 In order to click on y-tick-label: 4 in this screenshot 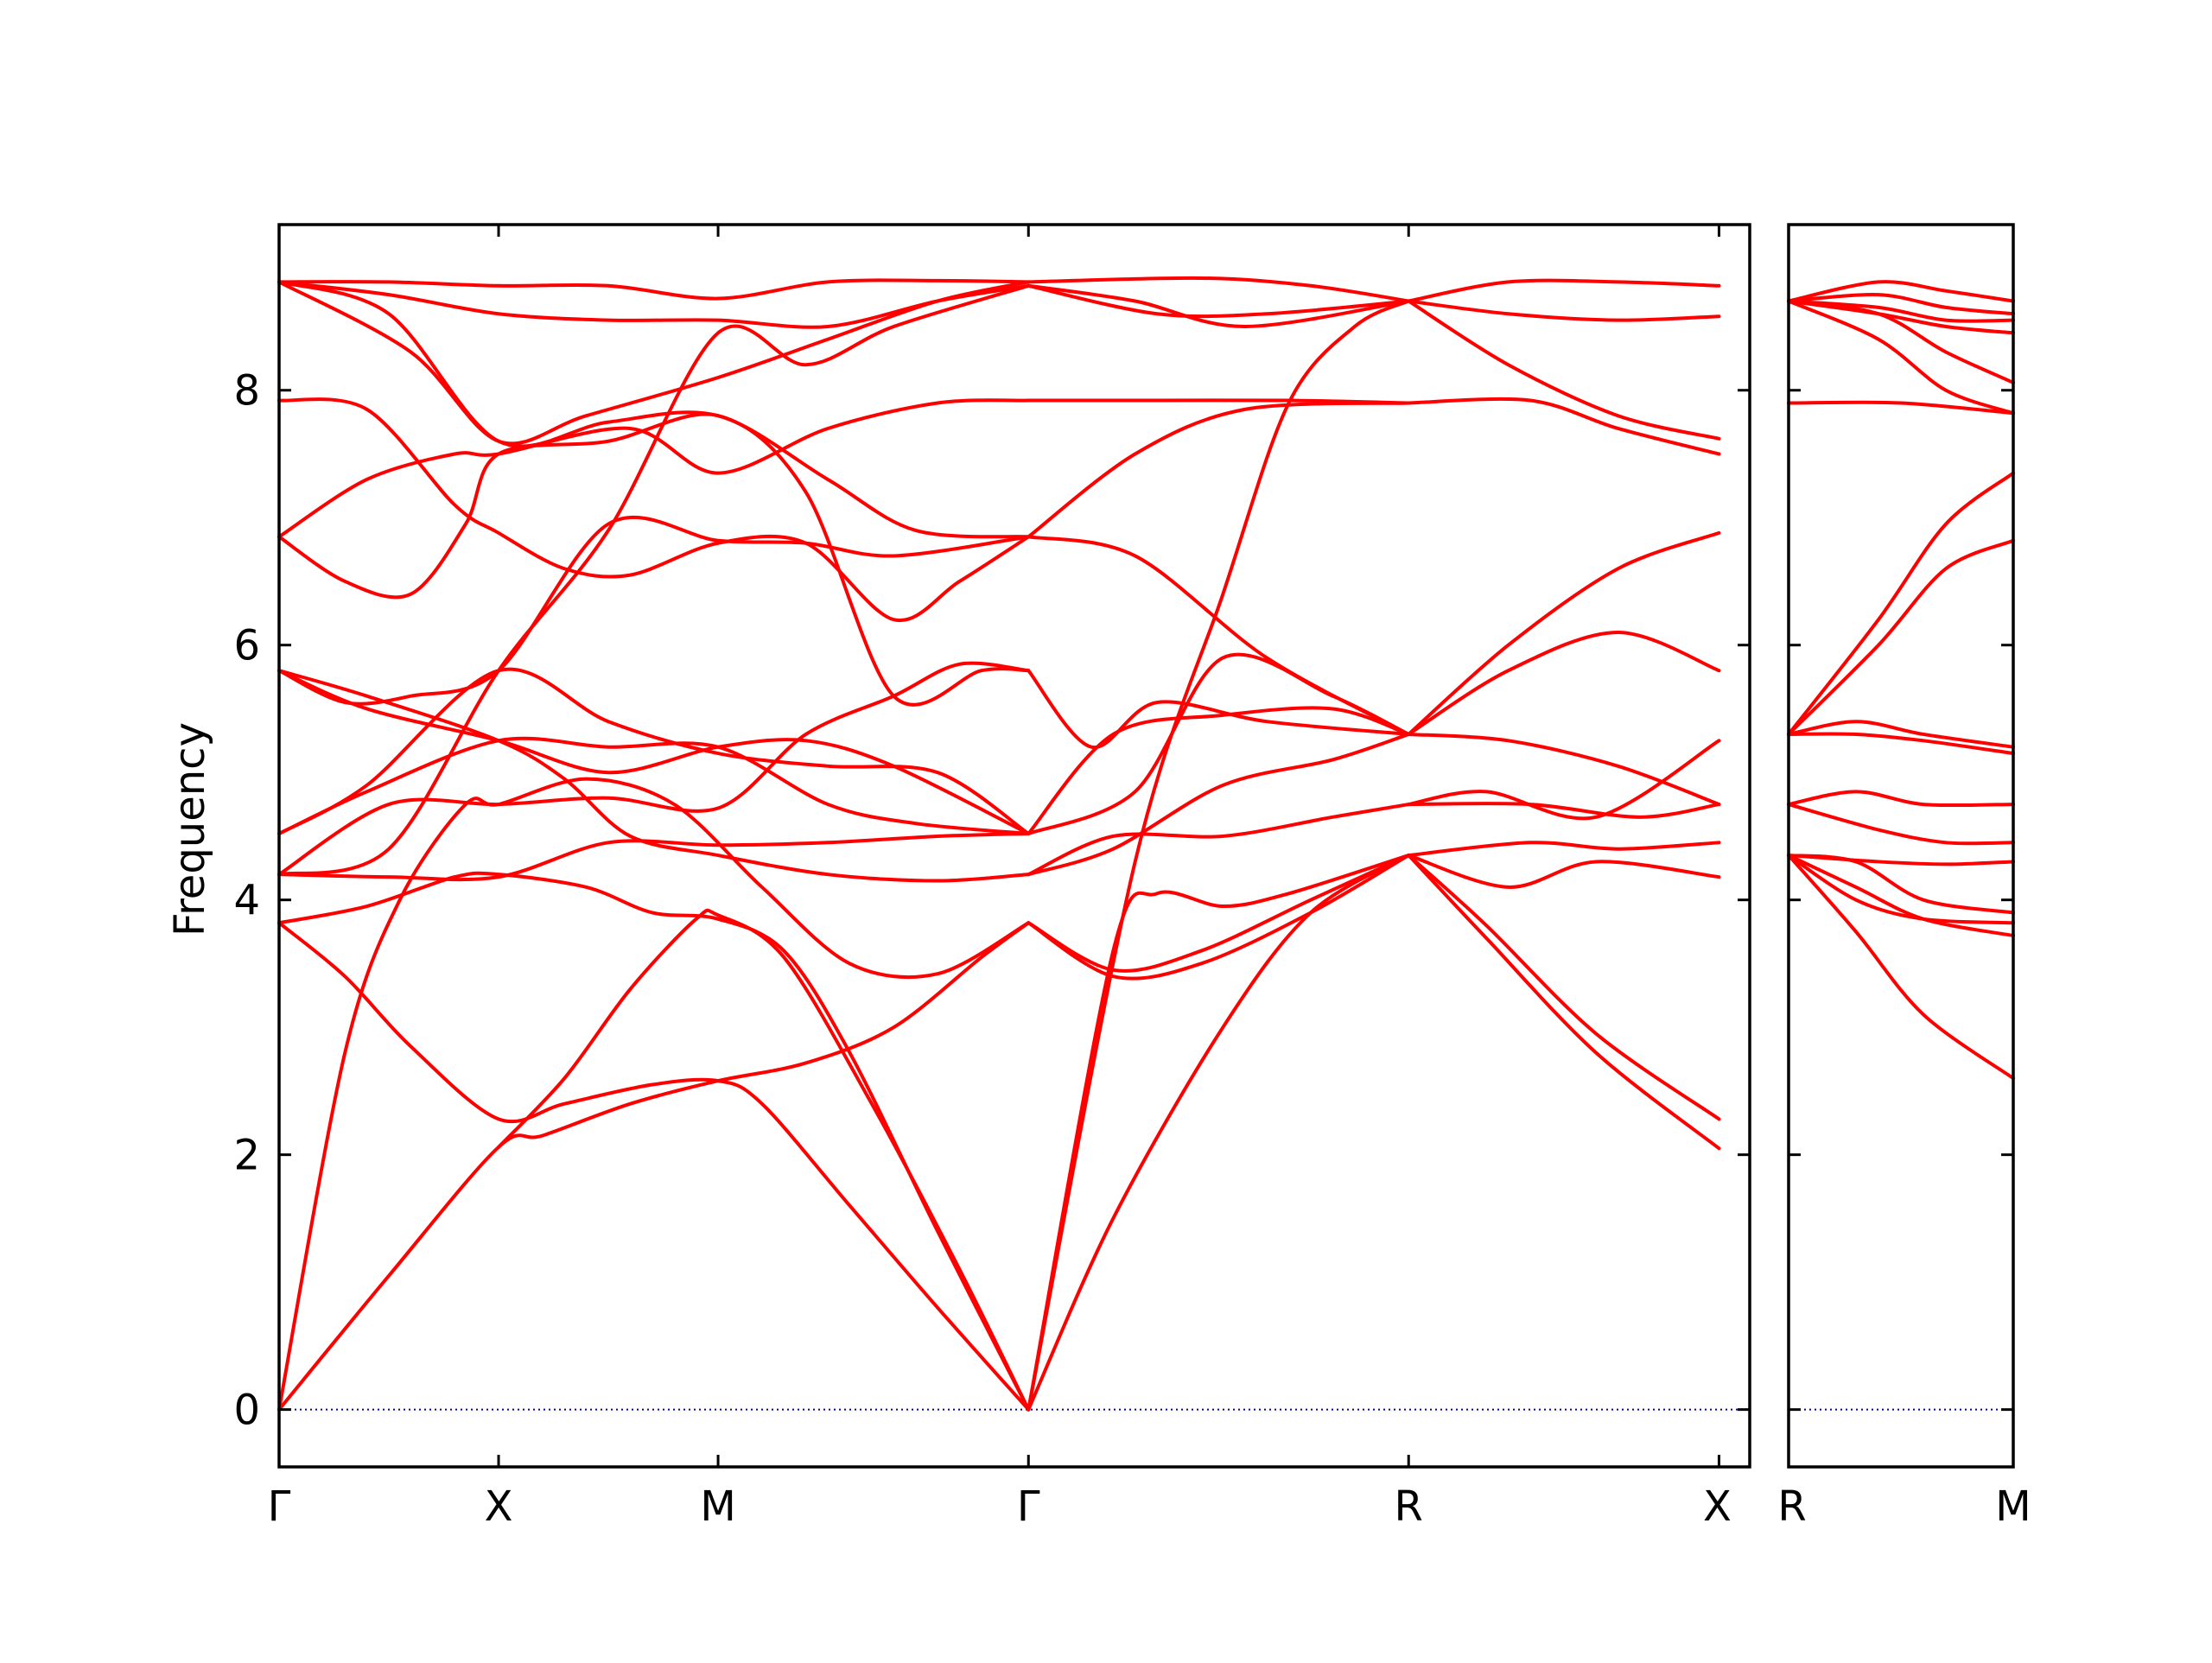, I will do `click(246, 901)`.